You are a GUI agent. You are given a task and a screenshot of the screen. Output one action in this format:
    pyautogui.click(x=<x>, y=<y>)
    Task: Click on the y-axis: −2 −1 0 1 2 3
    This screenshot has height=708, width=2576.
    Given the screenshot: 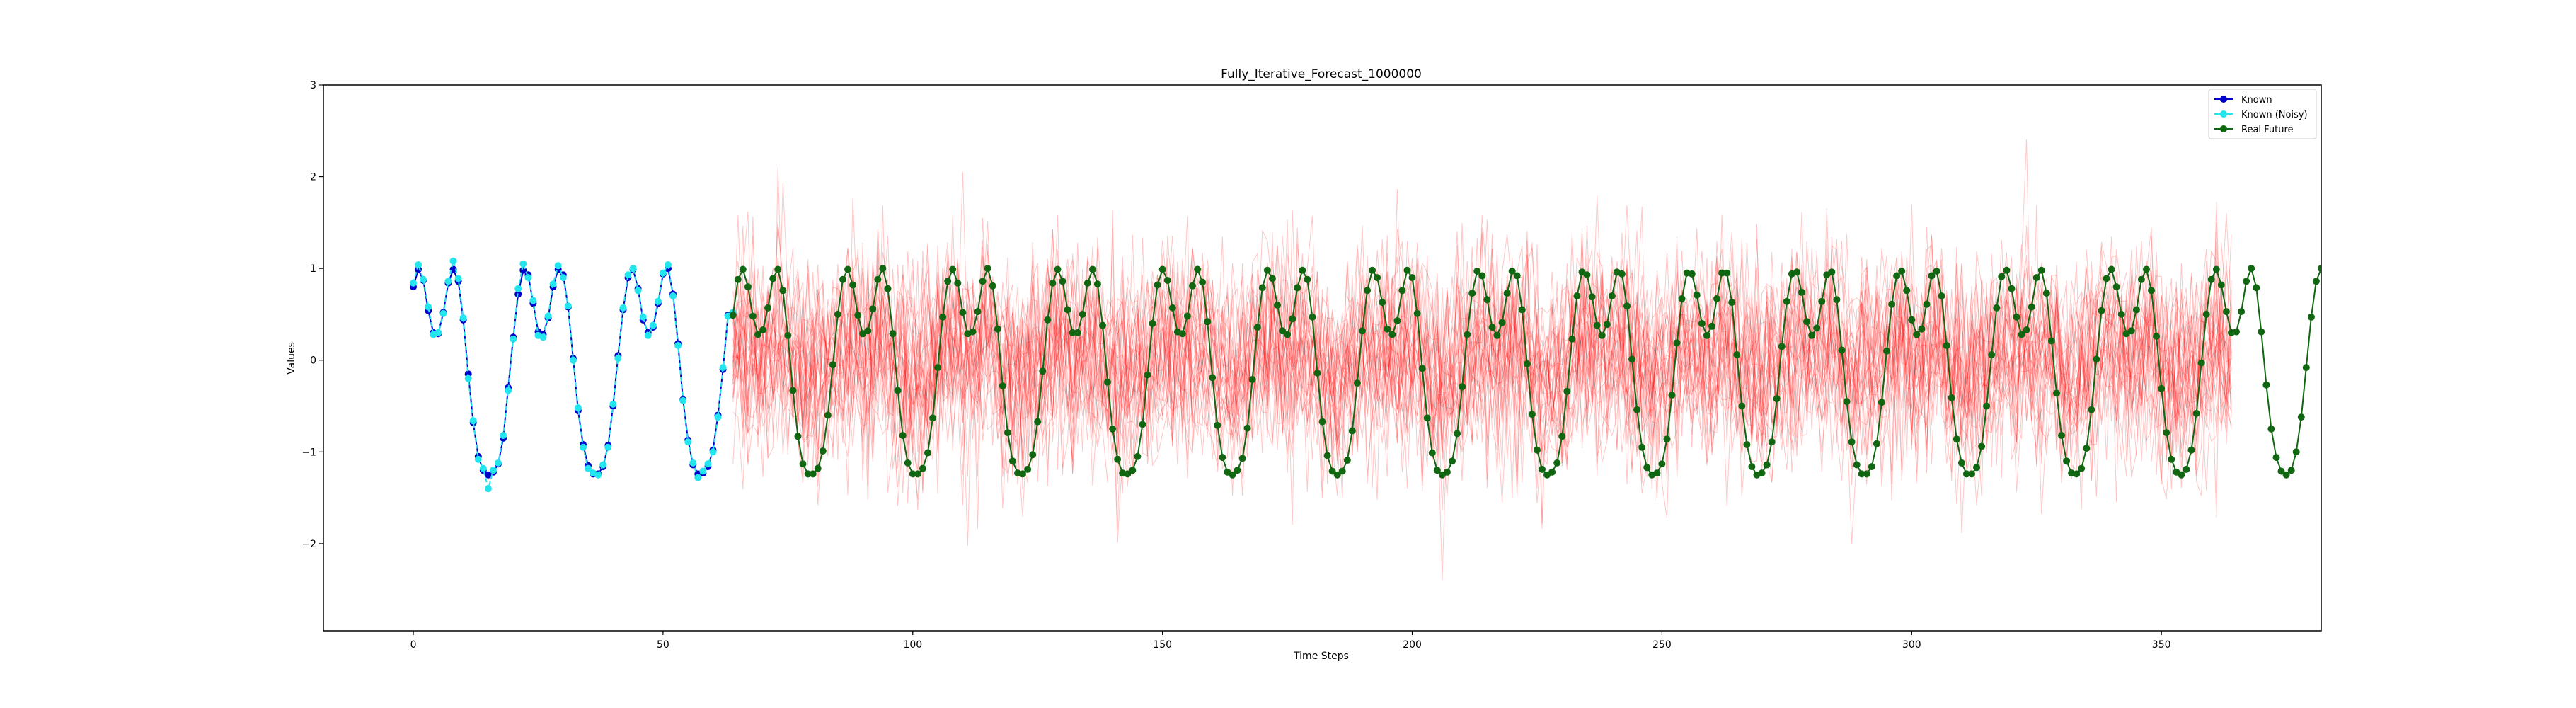 What is the action you would take?
    pyautogui.click(x=312, y=315)
    